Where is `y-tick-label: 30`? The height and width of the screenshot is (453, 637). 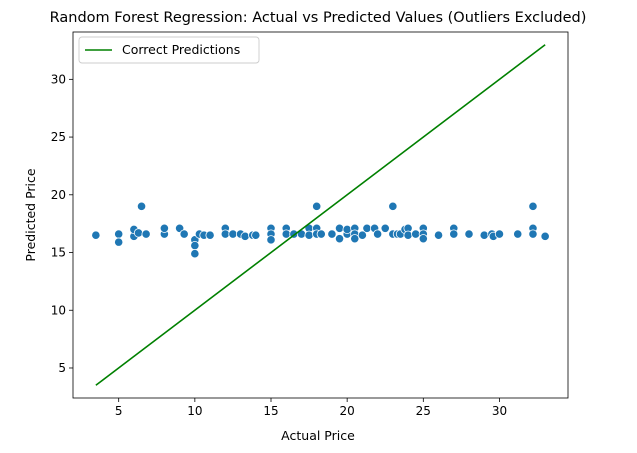
y-tick-label: 30 is located at coordinates (58, 79).